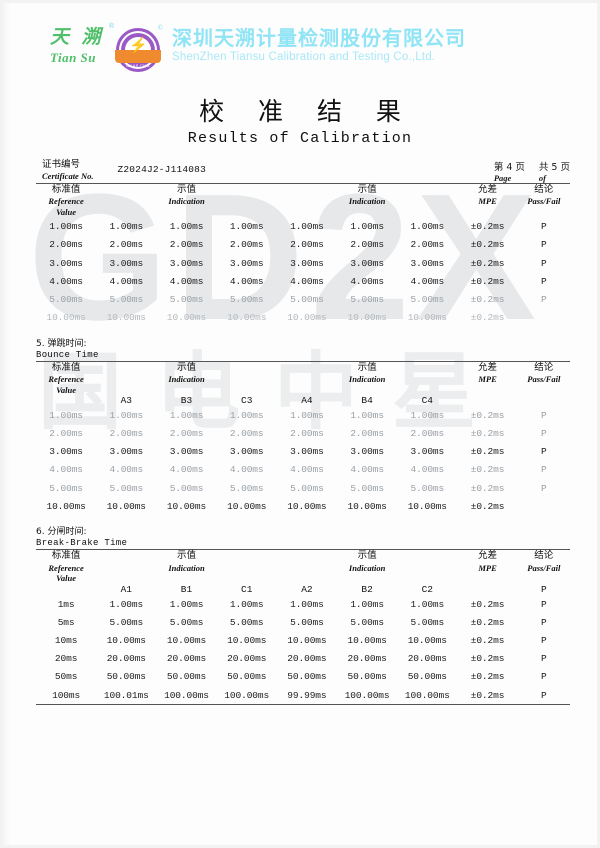  I want to click on cell-indication-1: 1.00ms, so click(126, 415).